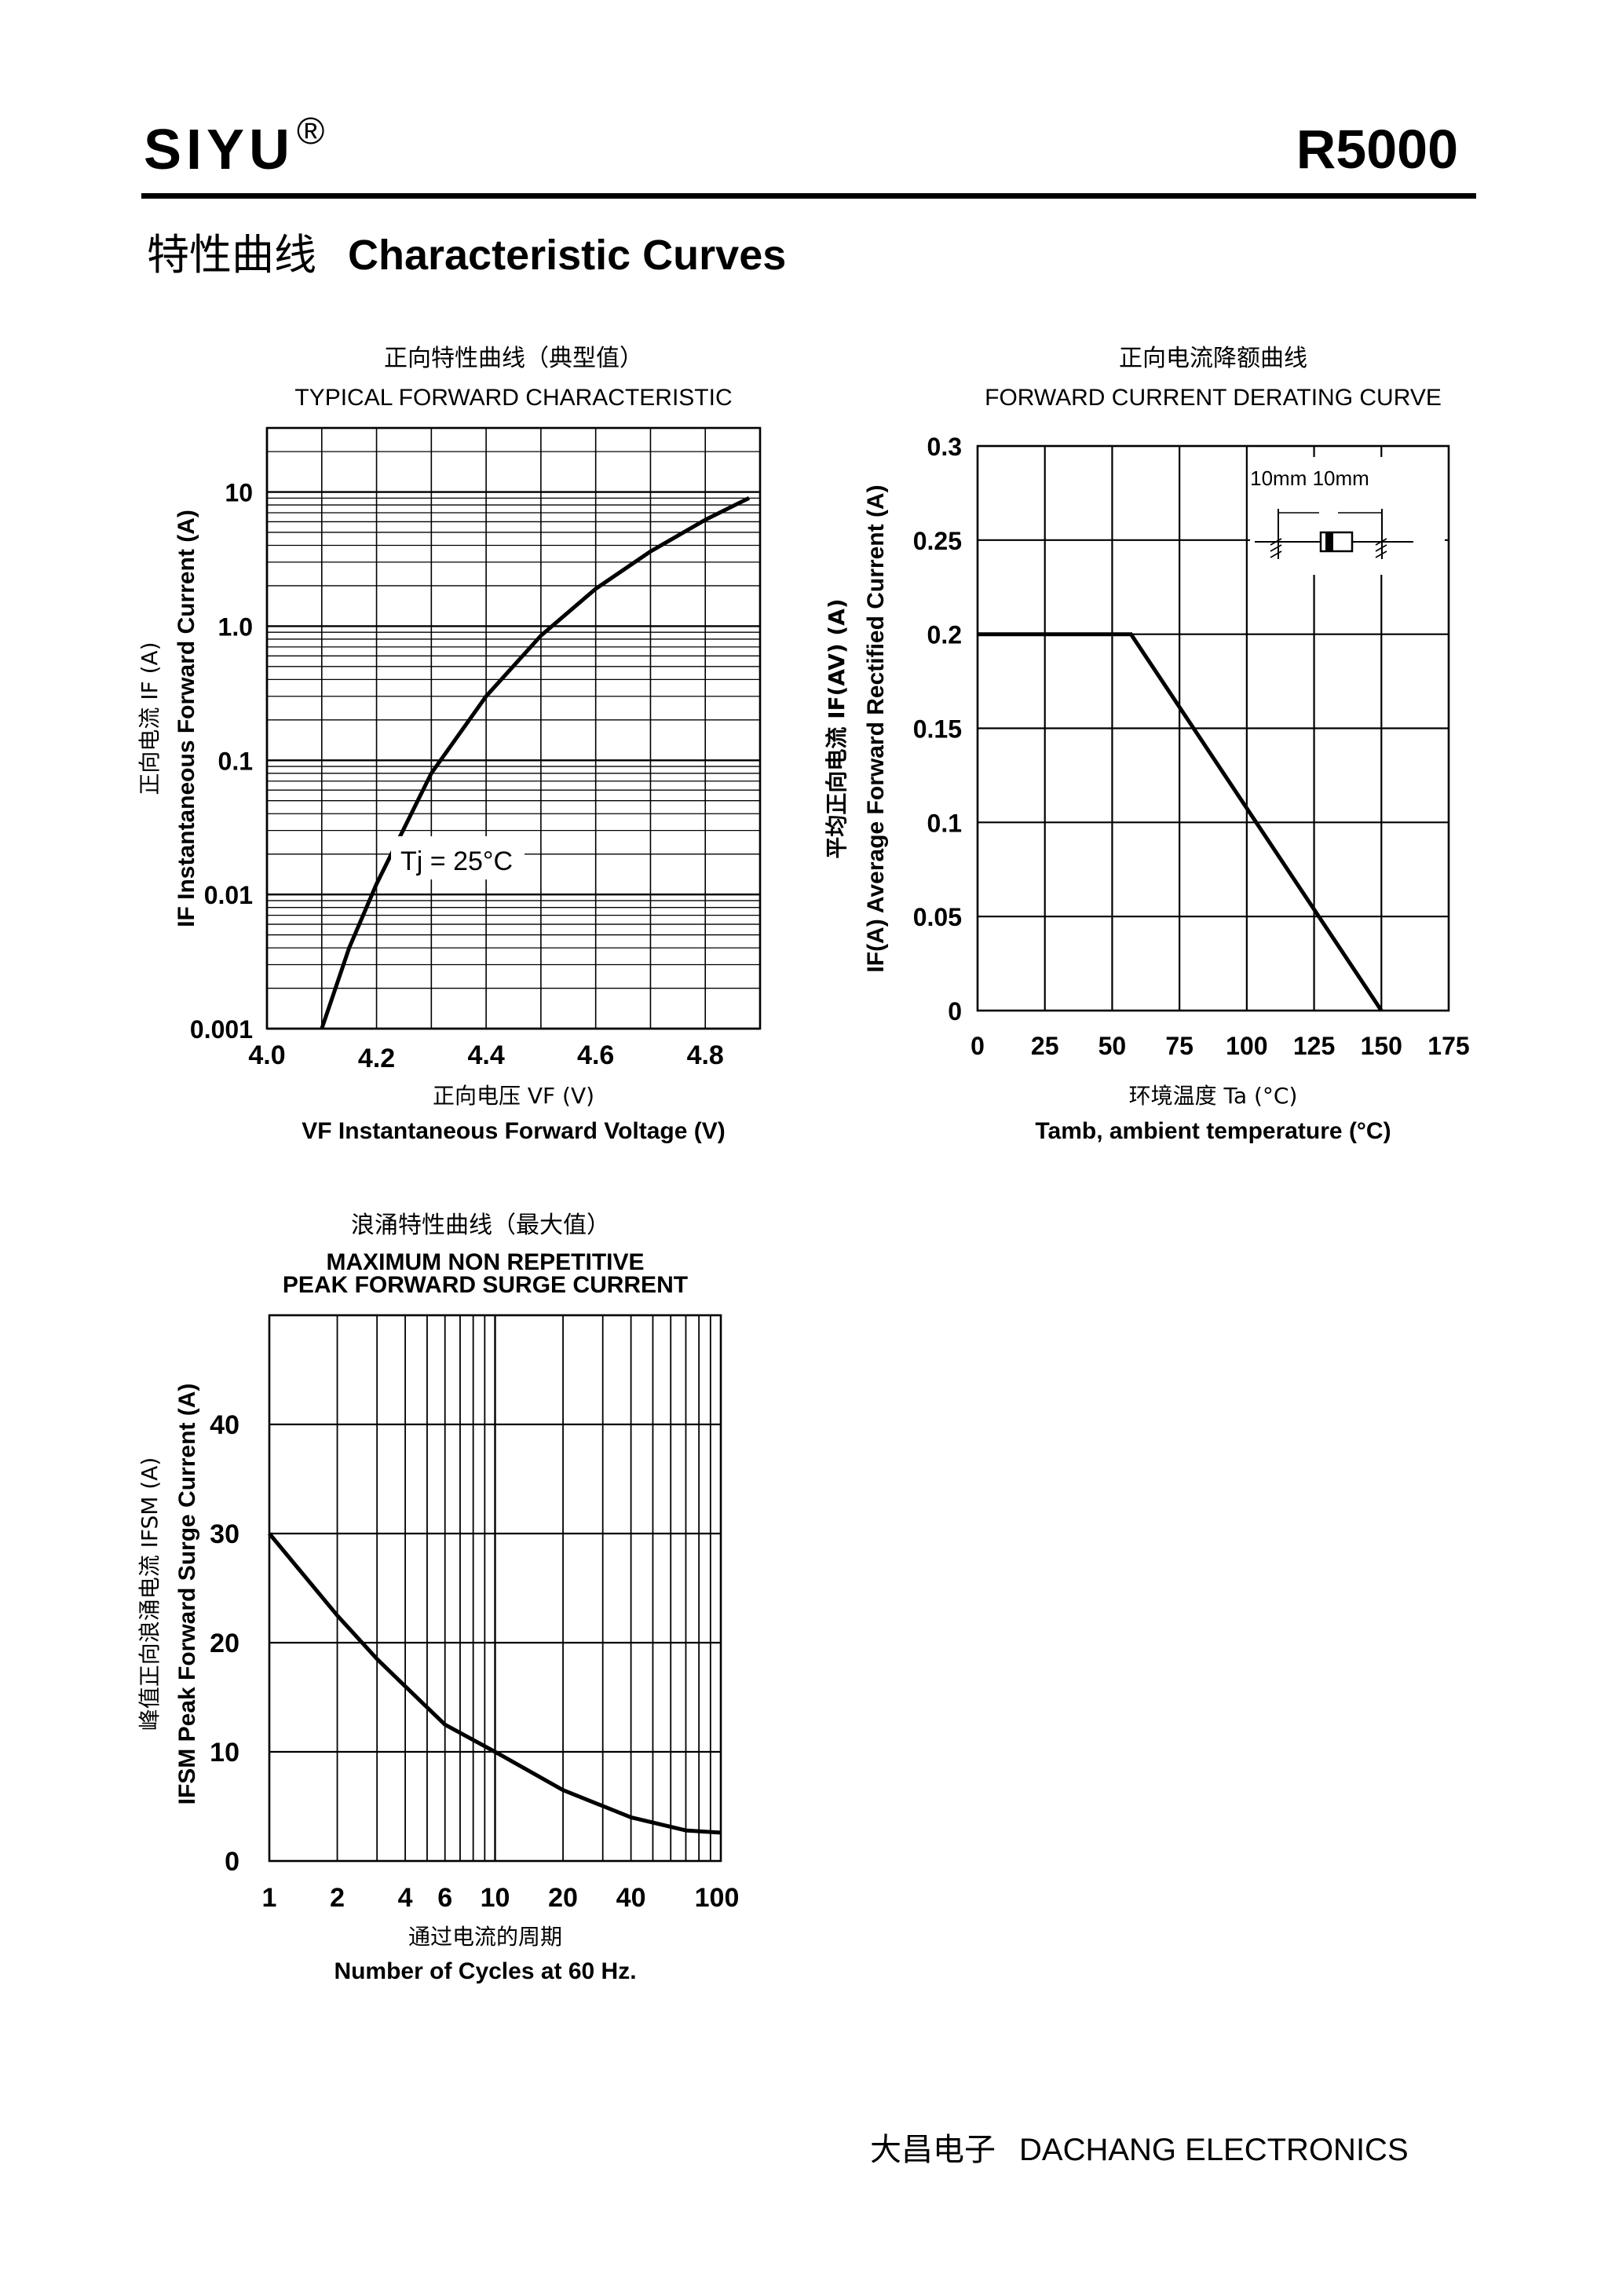 Image resolution: width=1623 pixels, height=2296 pixels. Describe the element at coordinates (513, 1096) in the screenshot. I see `x-axis-label-cn: 正向电压 VF (V)` at that location.